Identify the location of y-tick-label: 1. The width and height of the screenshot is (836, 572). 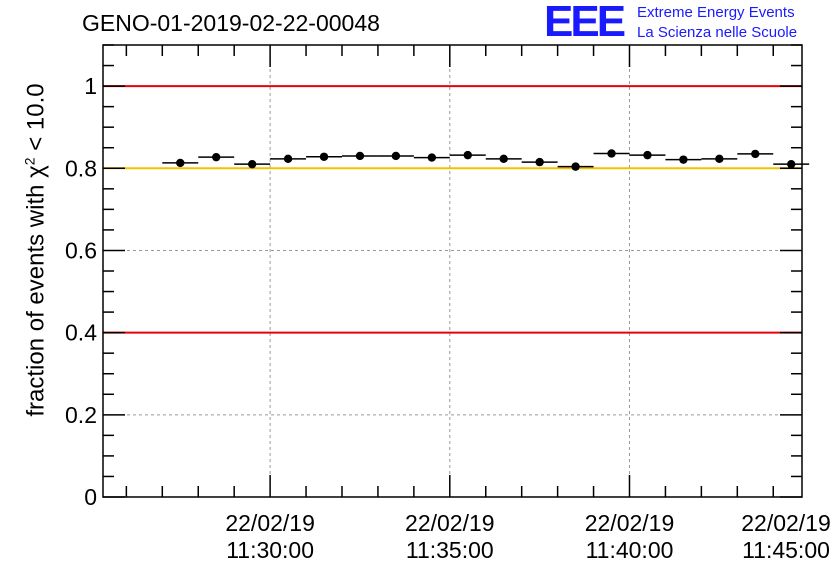
(90, 86).